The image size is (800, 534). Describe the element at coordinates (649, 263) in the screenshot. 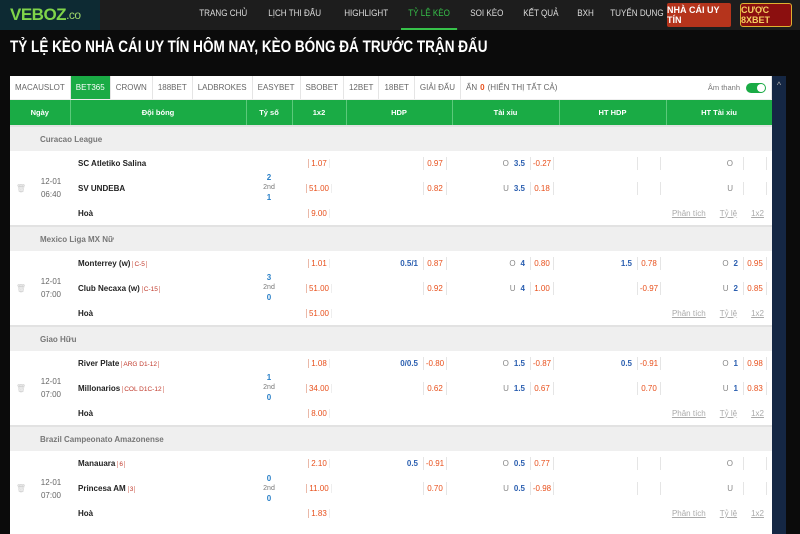

I see `odds-value: 0.78` at that location.